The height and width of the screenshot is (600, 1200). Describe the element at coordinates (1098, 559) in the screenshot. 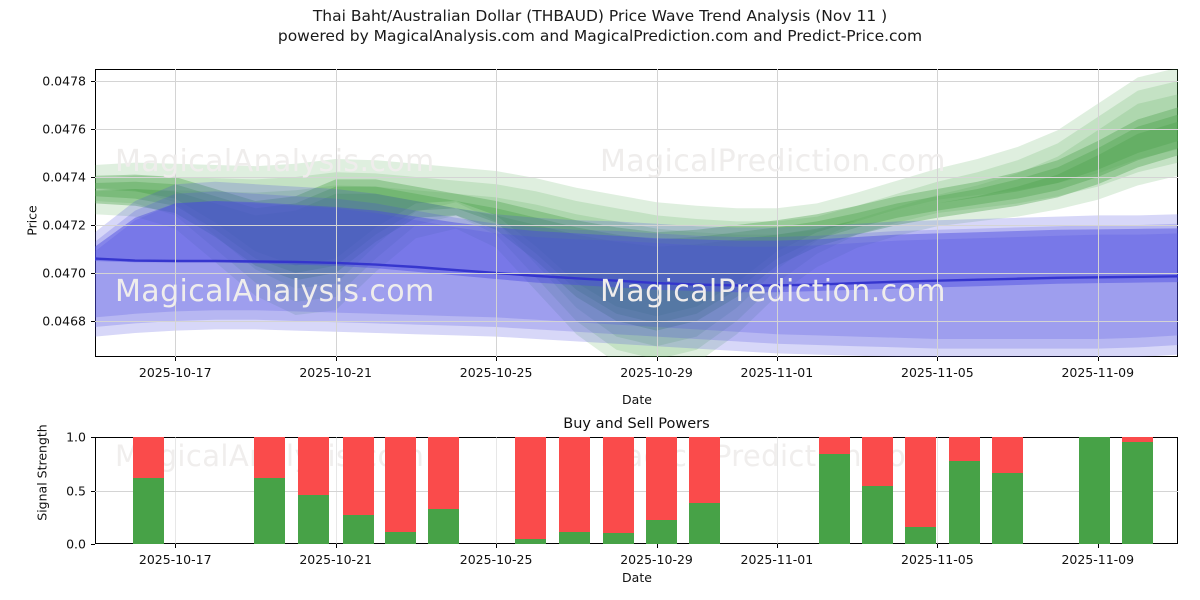

I see `signal-x-tick-label: 2025-11-09` at that location.